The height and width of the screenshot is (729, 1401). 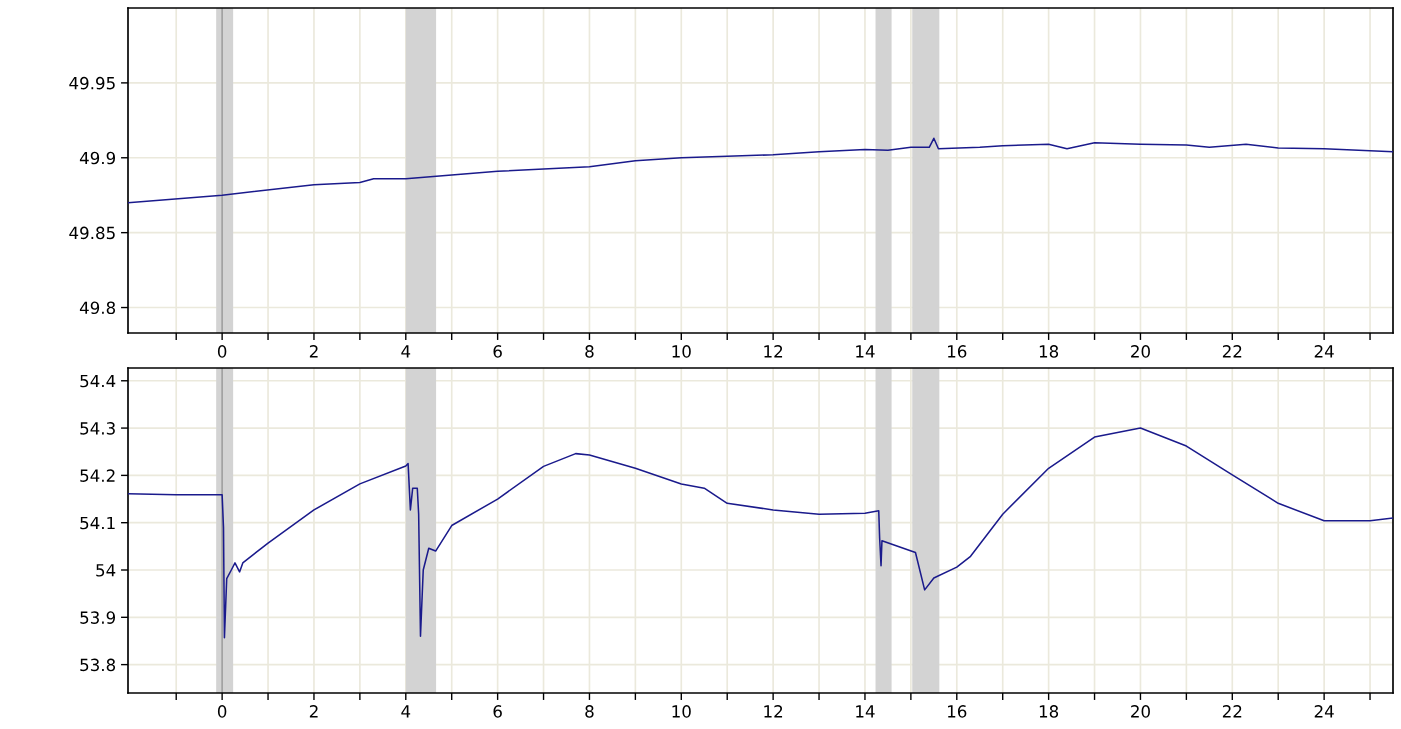 I want to click on y-tick-label: 49.8, so click(x=97, y=308).